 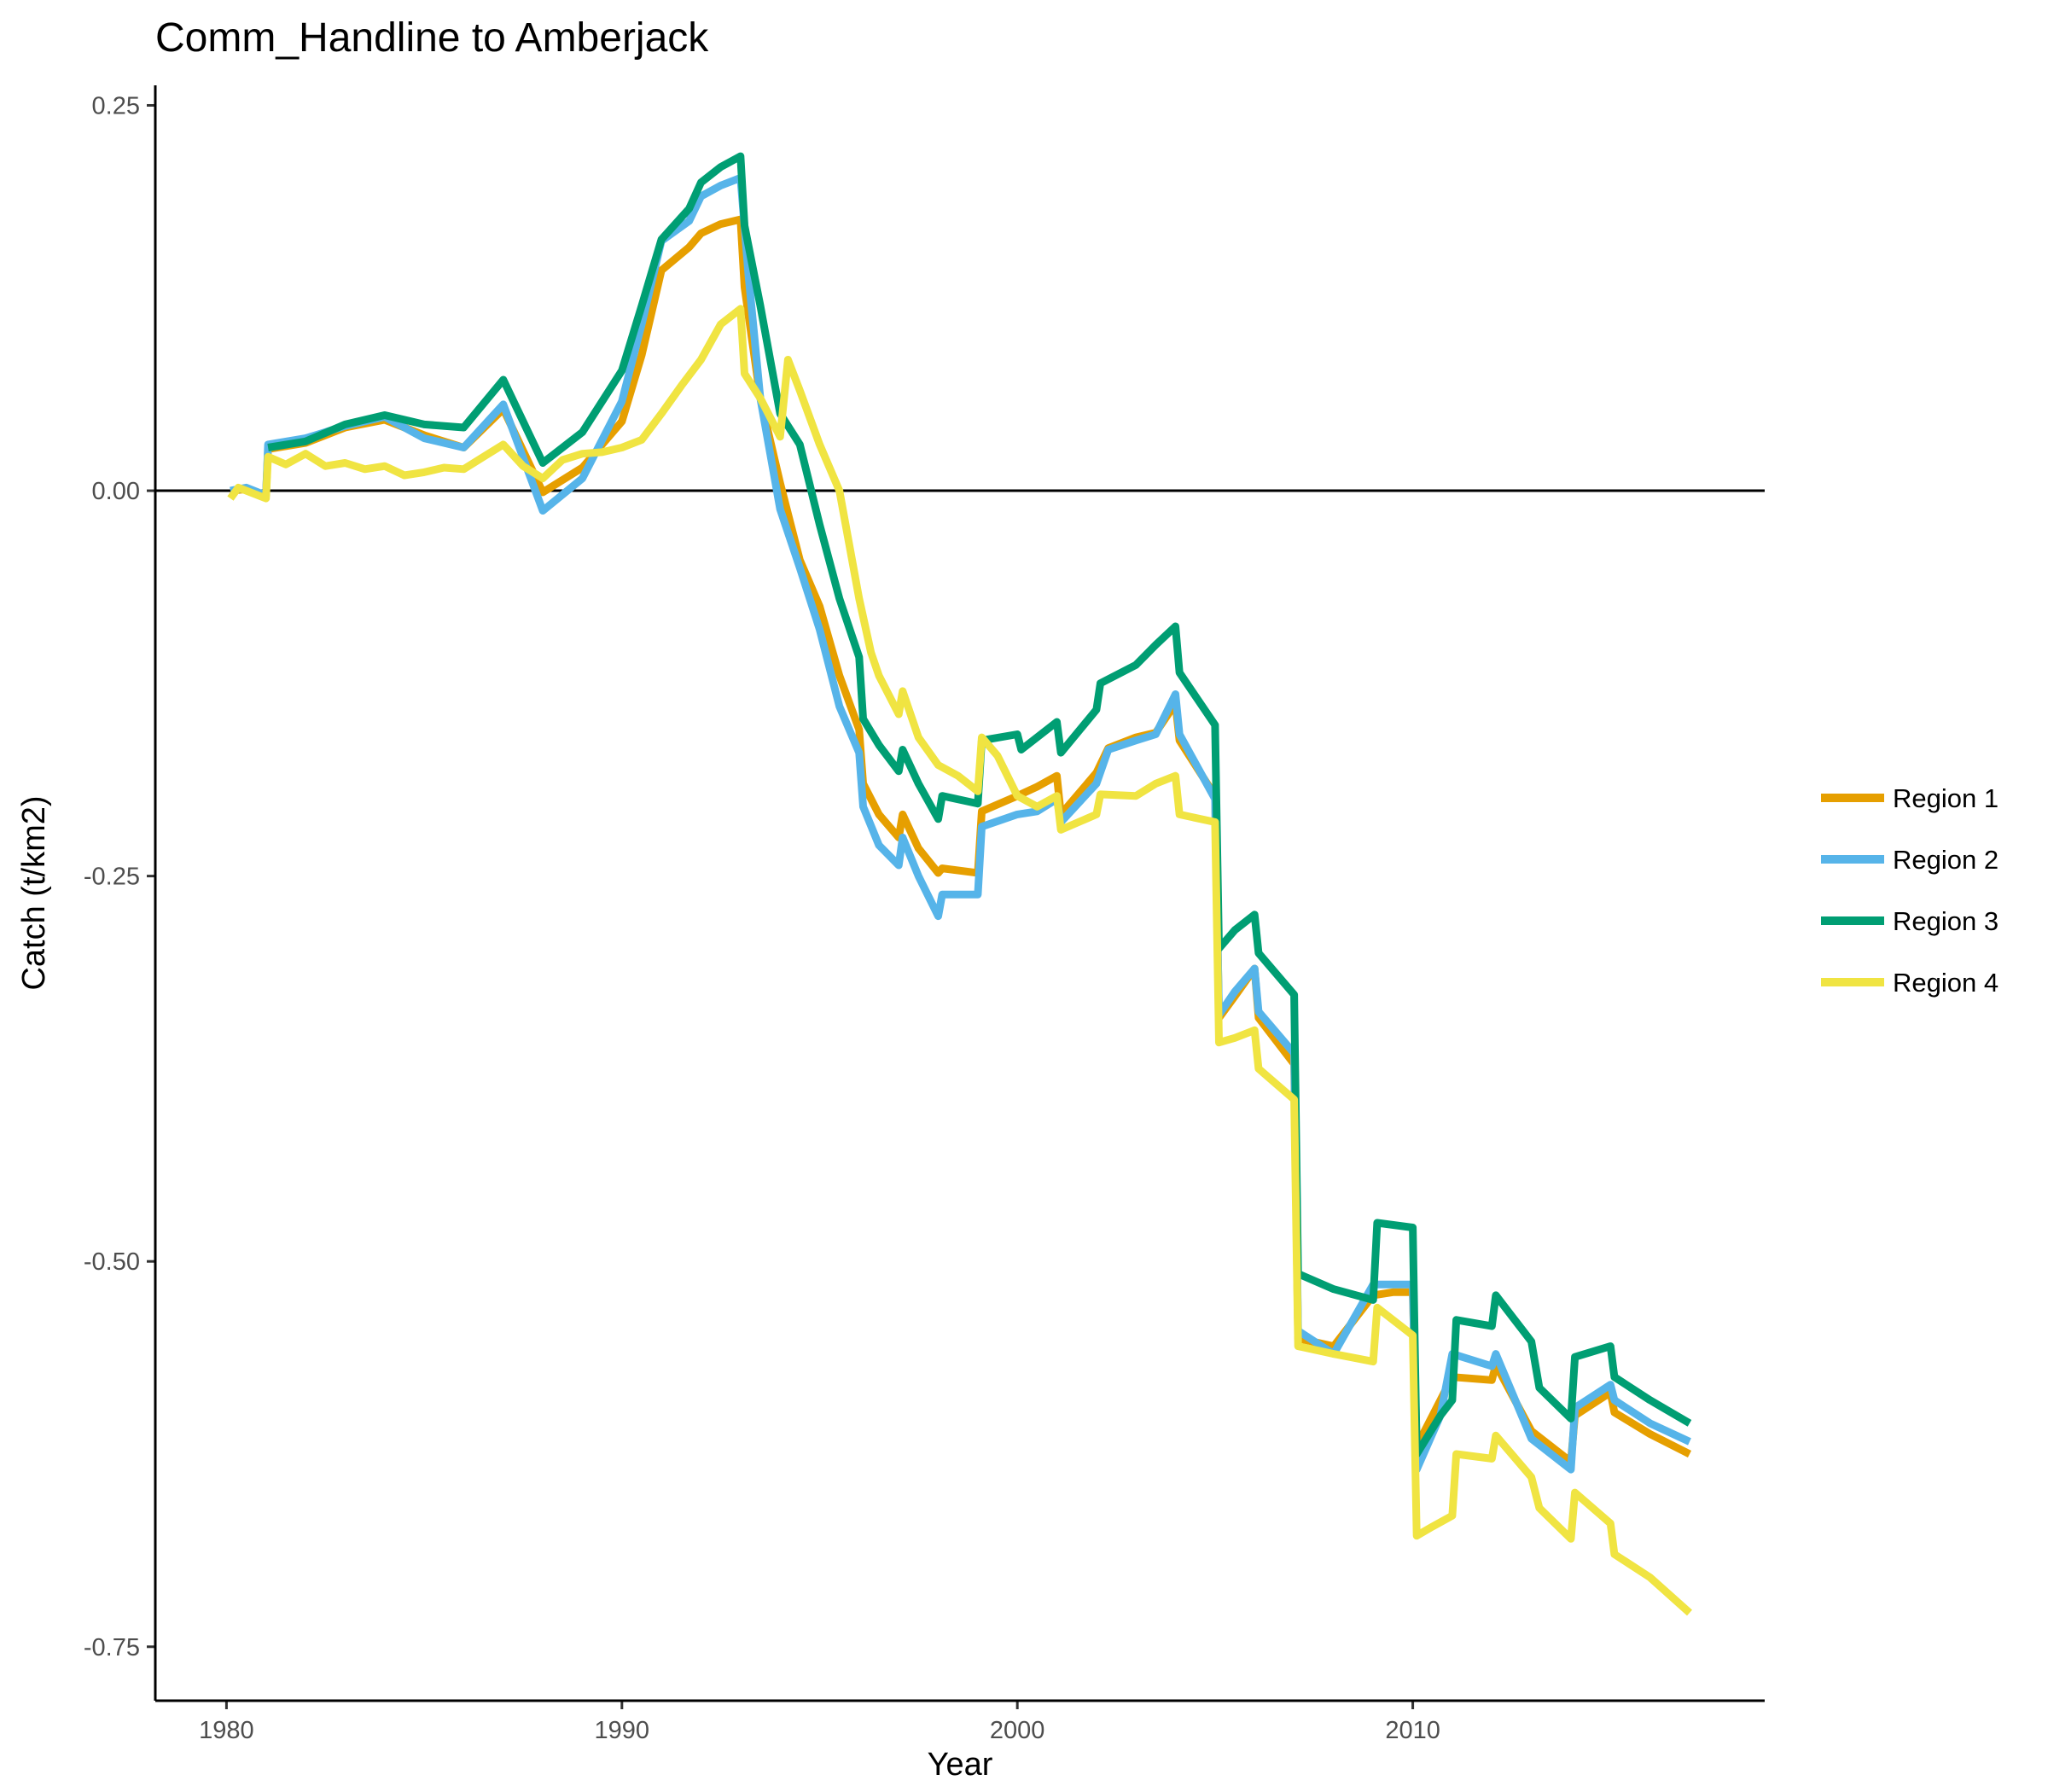 What do you see at coordinates (112, 877) in the screenshot?
I see `y-tick-label: -0.25` at bounding box center [112, 877].